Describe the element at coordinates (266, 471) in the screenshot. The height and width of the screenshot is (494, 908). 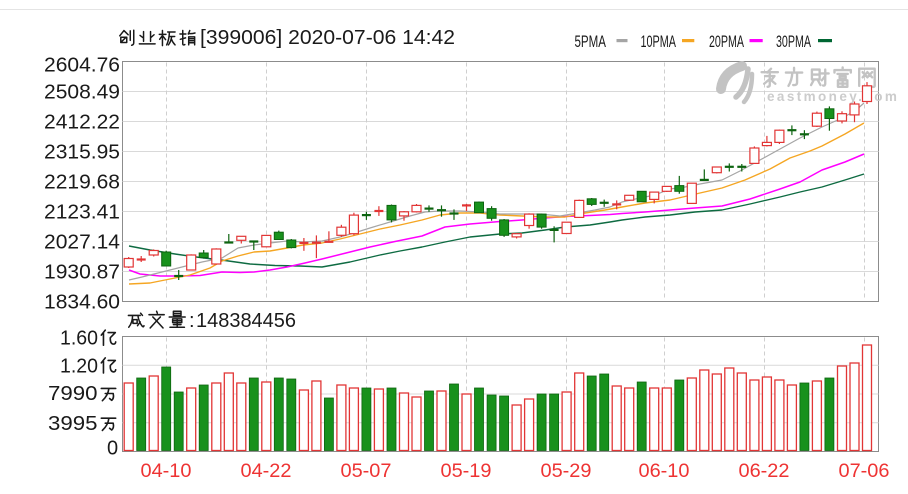
I see `svg-text: 04-22` at that location.